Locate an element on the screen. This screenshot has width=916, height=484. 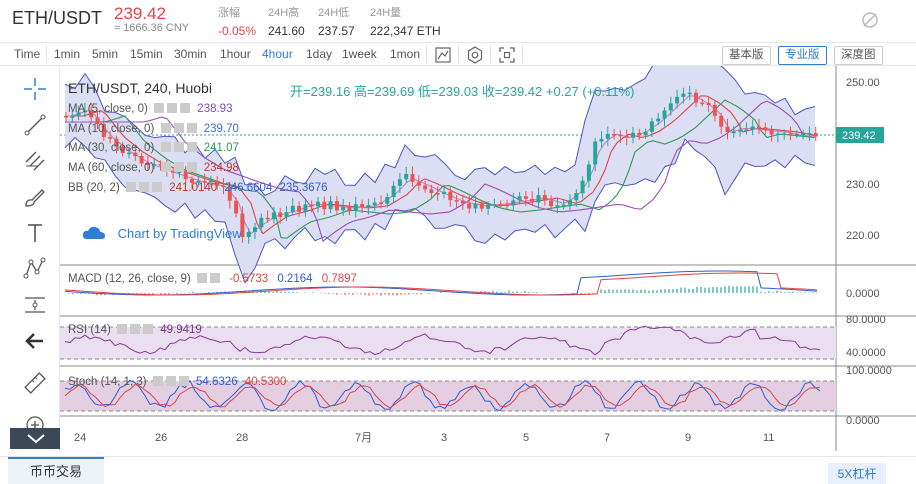
legend-bb: BB (20, 2) 241.0140 246.6604 235.3676 is located at coordinates (198, 188).